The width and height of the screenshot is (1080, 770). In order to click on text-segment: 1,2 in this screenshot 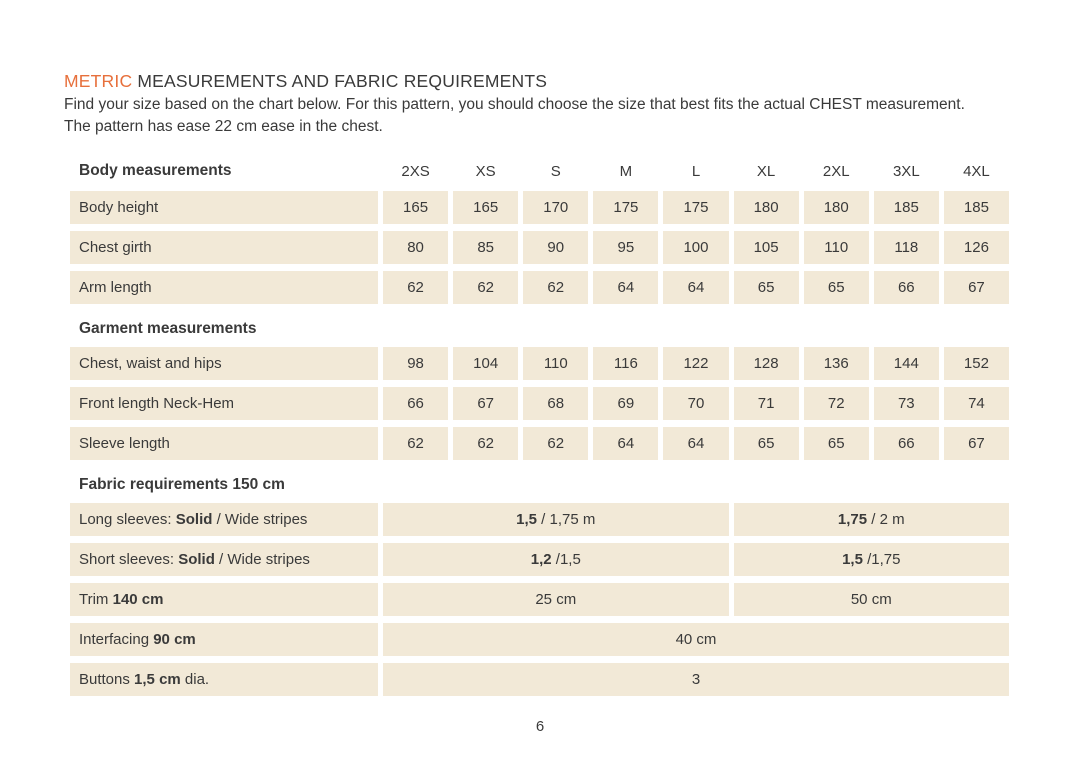, I will do `click(541, 559)`.